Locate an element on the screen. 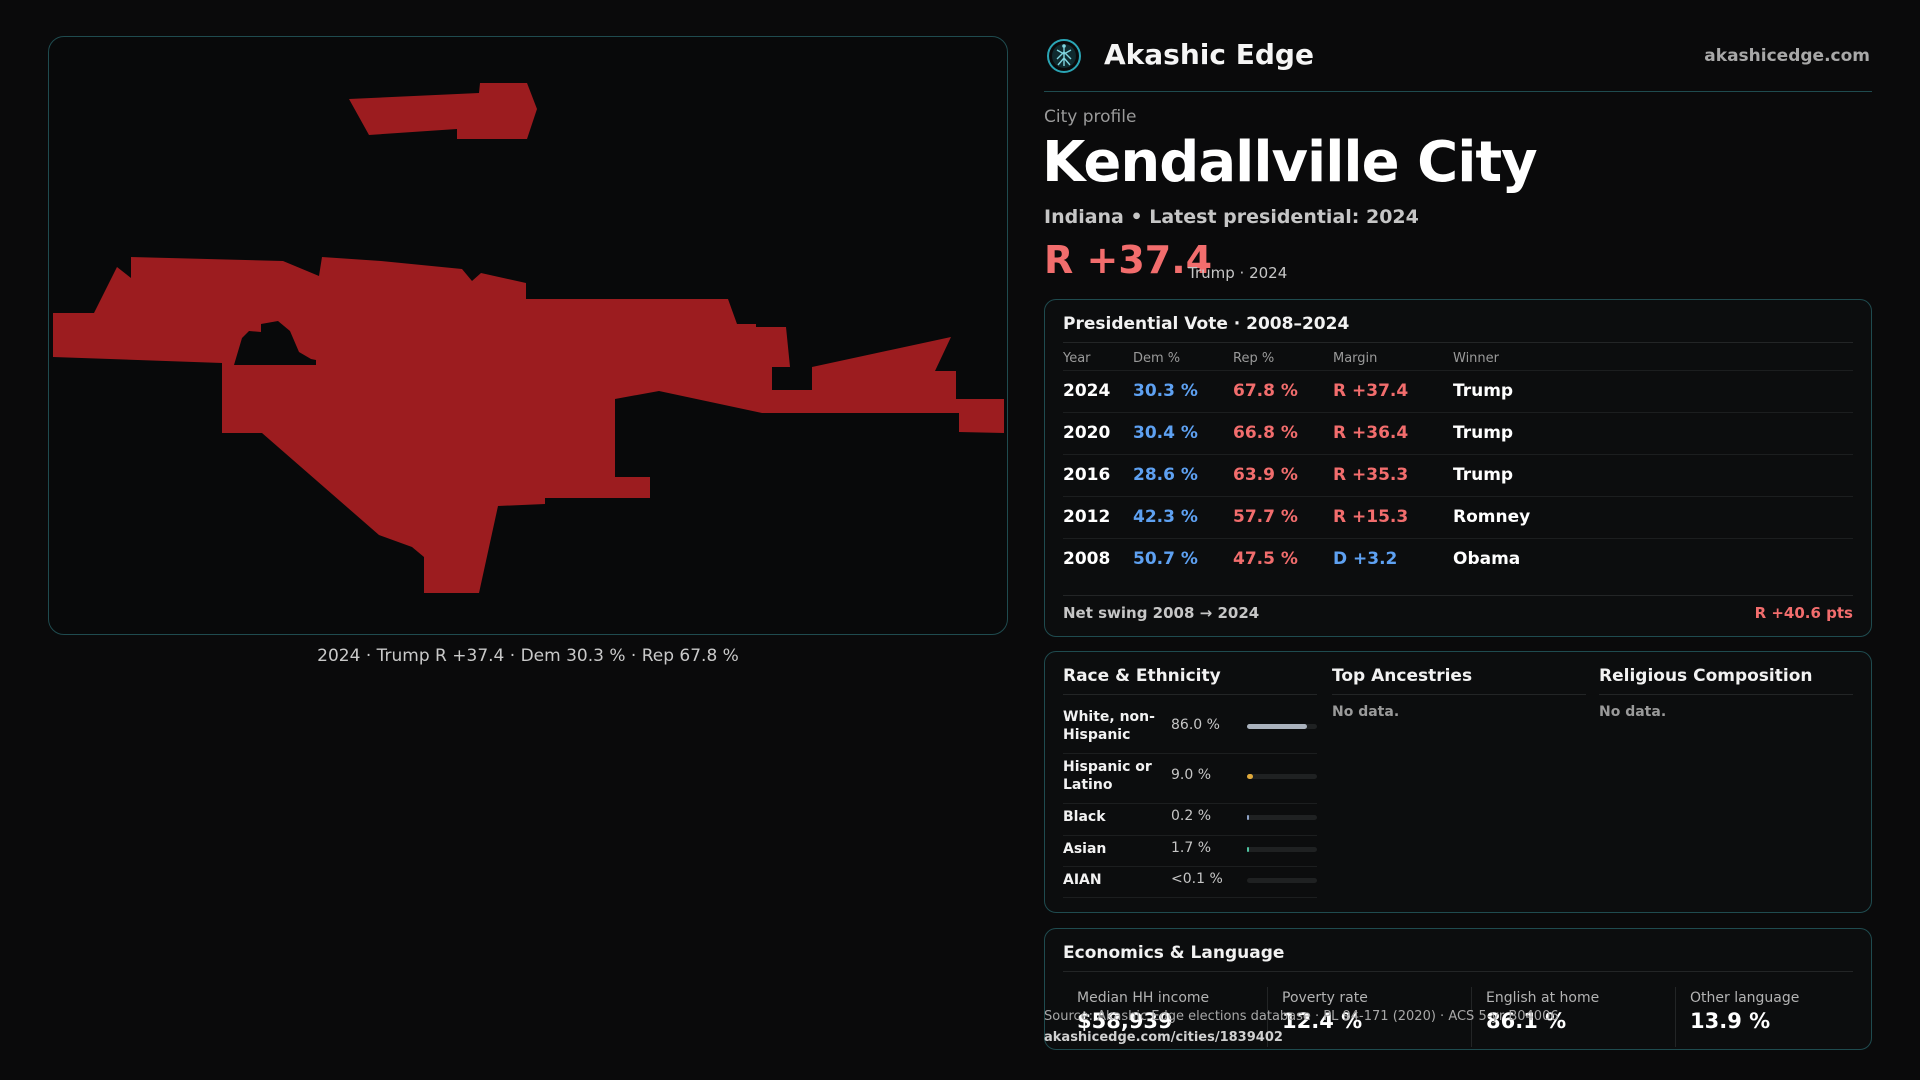 The height and width of the screenshot is (1080, 1920). rep-cell: 57.7 % is located at coordinates (1265, 517).